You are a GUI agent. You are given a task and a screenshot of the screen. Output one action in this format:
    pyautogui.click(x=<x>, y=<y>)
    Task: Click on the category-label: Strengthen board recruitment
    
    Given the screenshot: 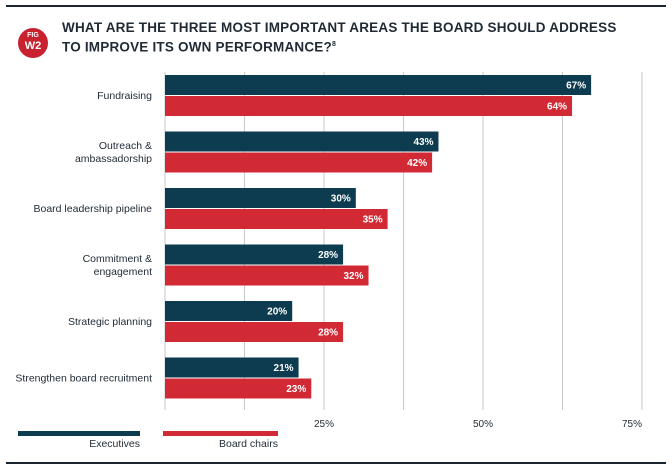 What is the action you would take?
    pyautogui.click(x=83, y=379)
    